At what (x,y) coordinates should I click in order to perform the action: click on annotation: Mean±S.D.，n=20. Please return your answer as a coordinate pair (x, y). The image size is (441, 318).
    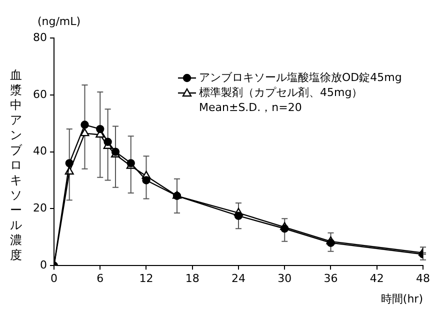
    Looking at the image, I should click on (250, 107).